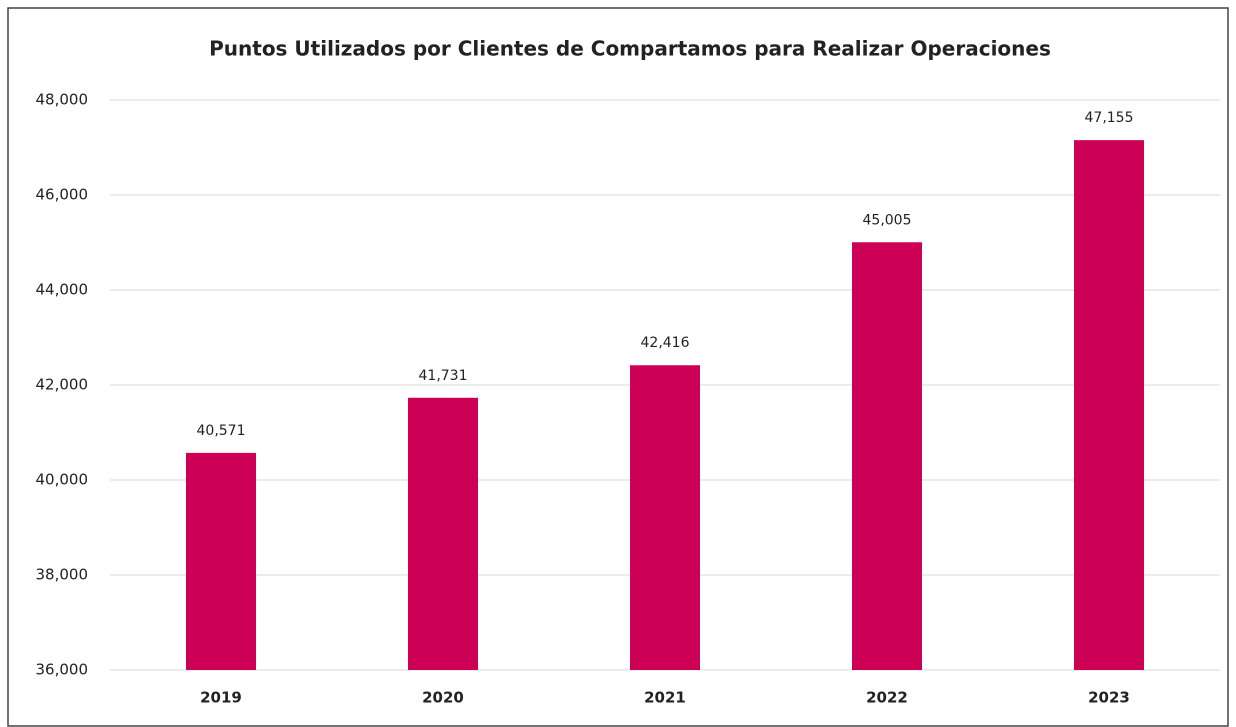 This screenshot has height=727, width=1236. Describe the element at coordinates (62, 670) in the screenshot. I see `y-tick-label: 36,000` at that location.